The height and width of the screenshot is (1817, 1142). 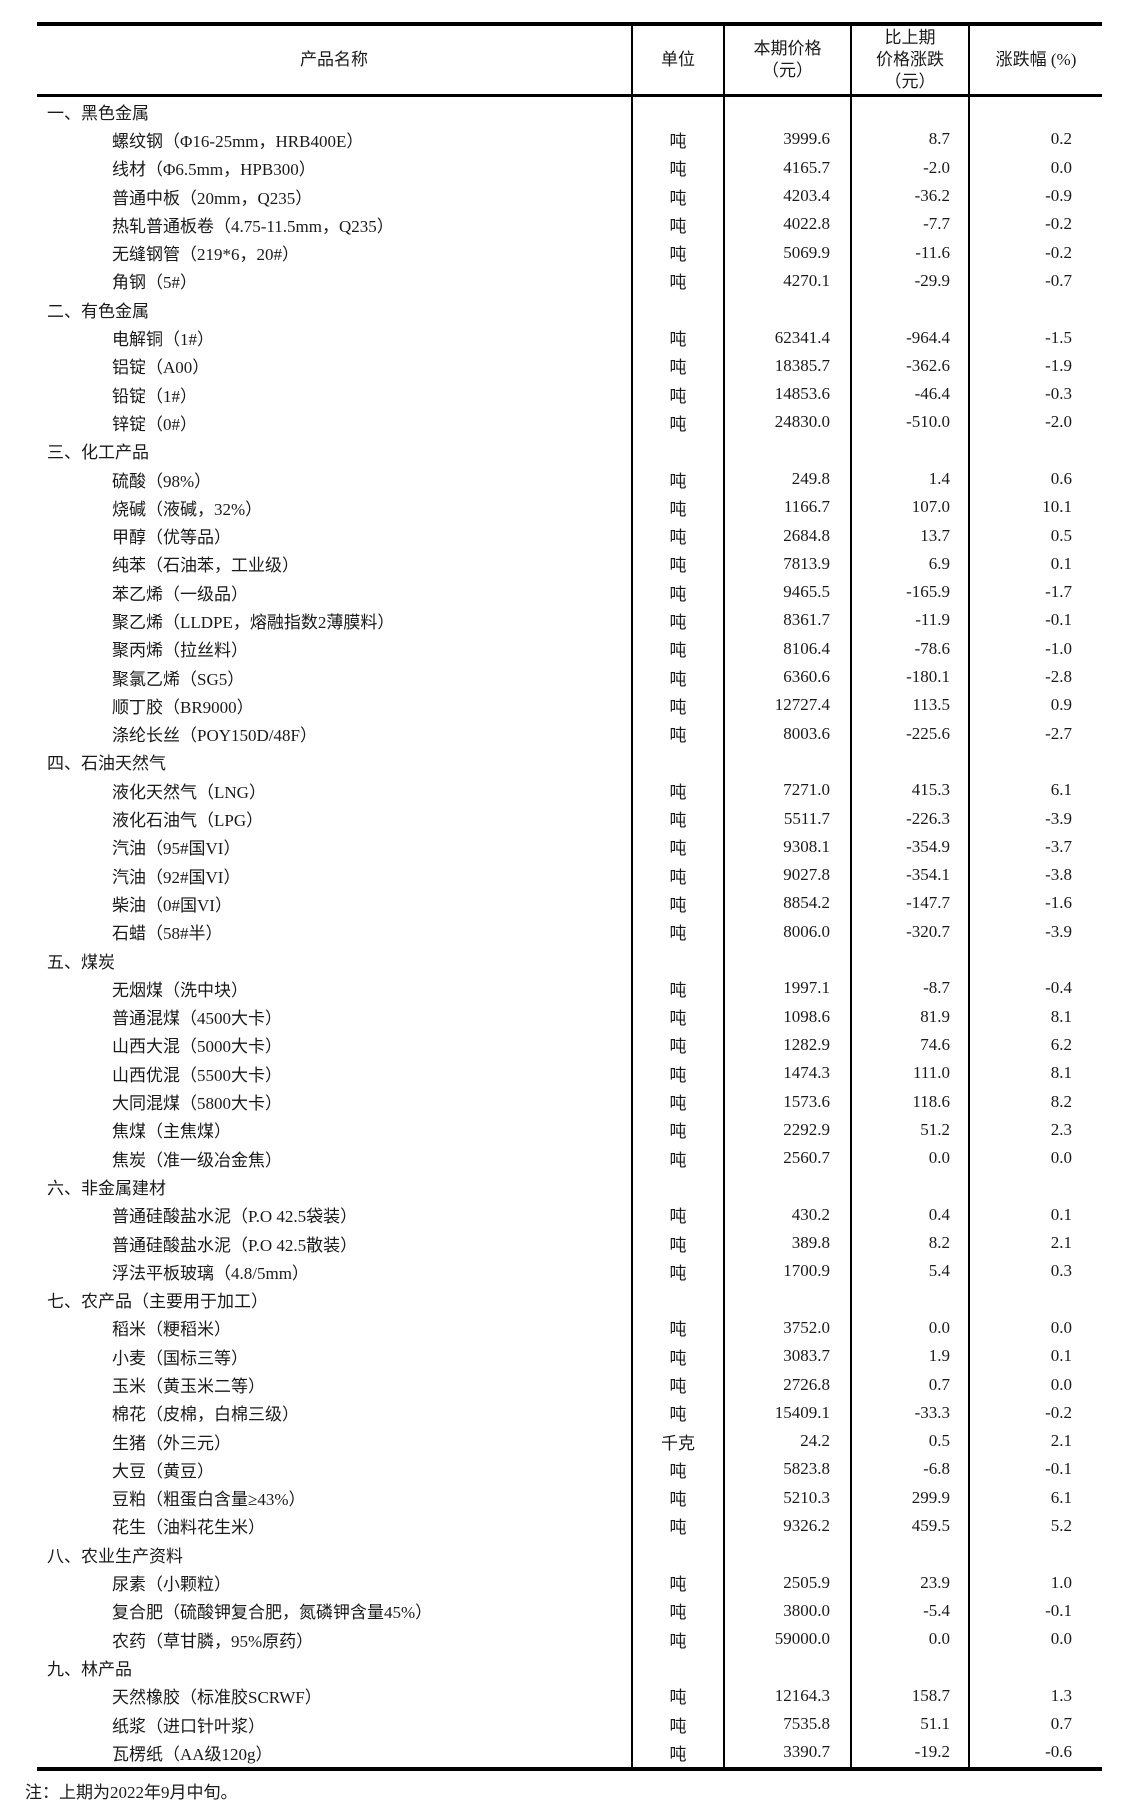 I want to click on change-cell: 8.2, so click(x=911, y=1243).